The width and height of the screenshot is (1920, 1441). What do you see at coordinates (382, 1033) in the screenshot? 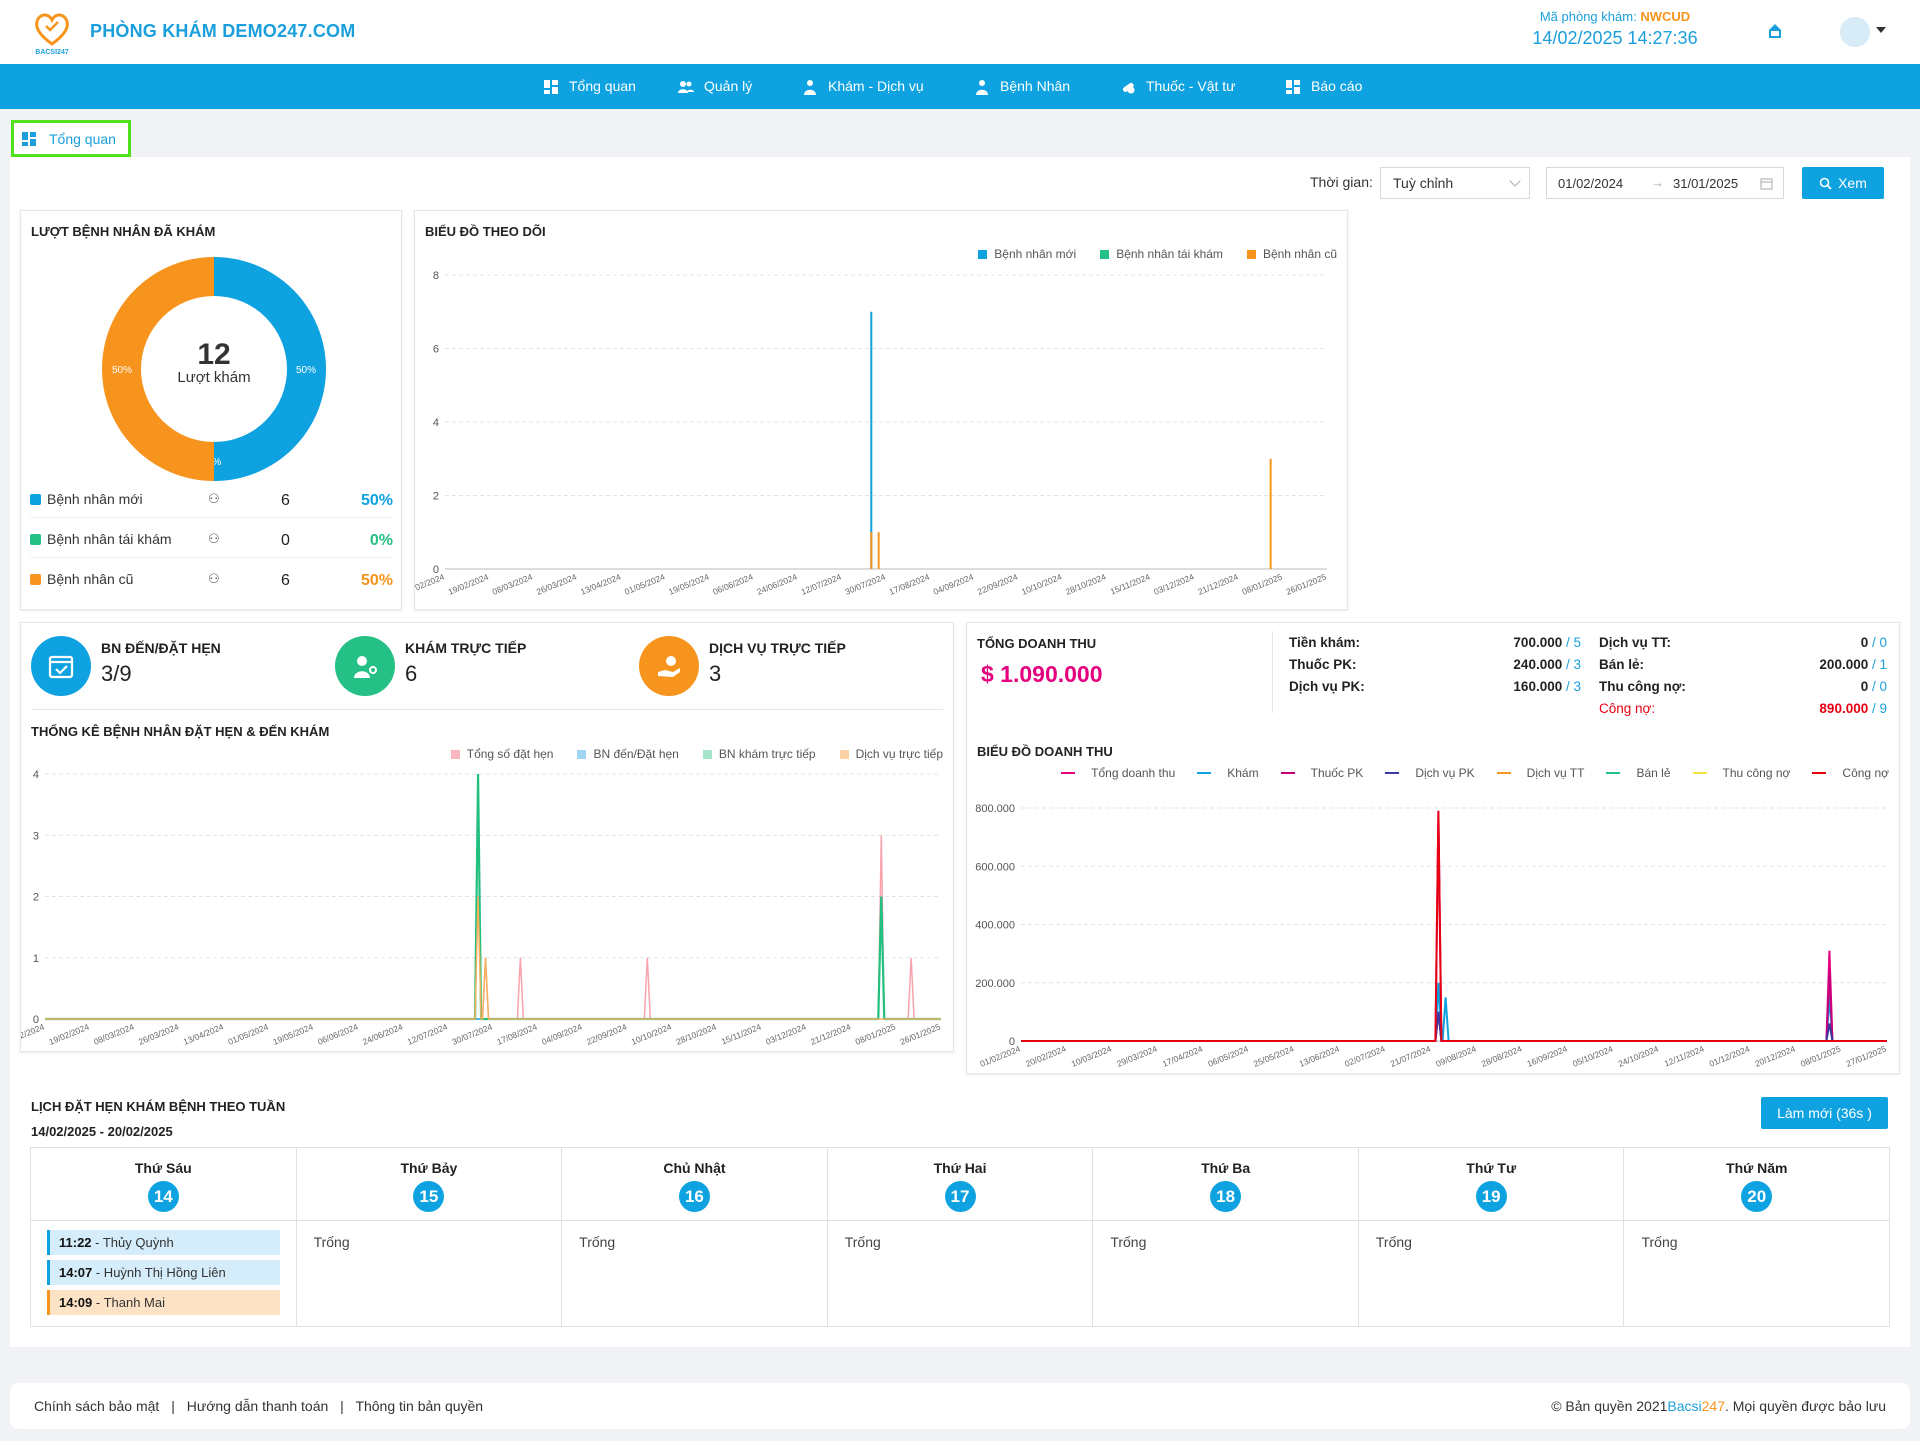
I see `x-tick-label: 24/06/2024` at bounding box center [382, 1033].